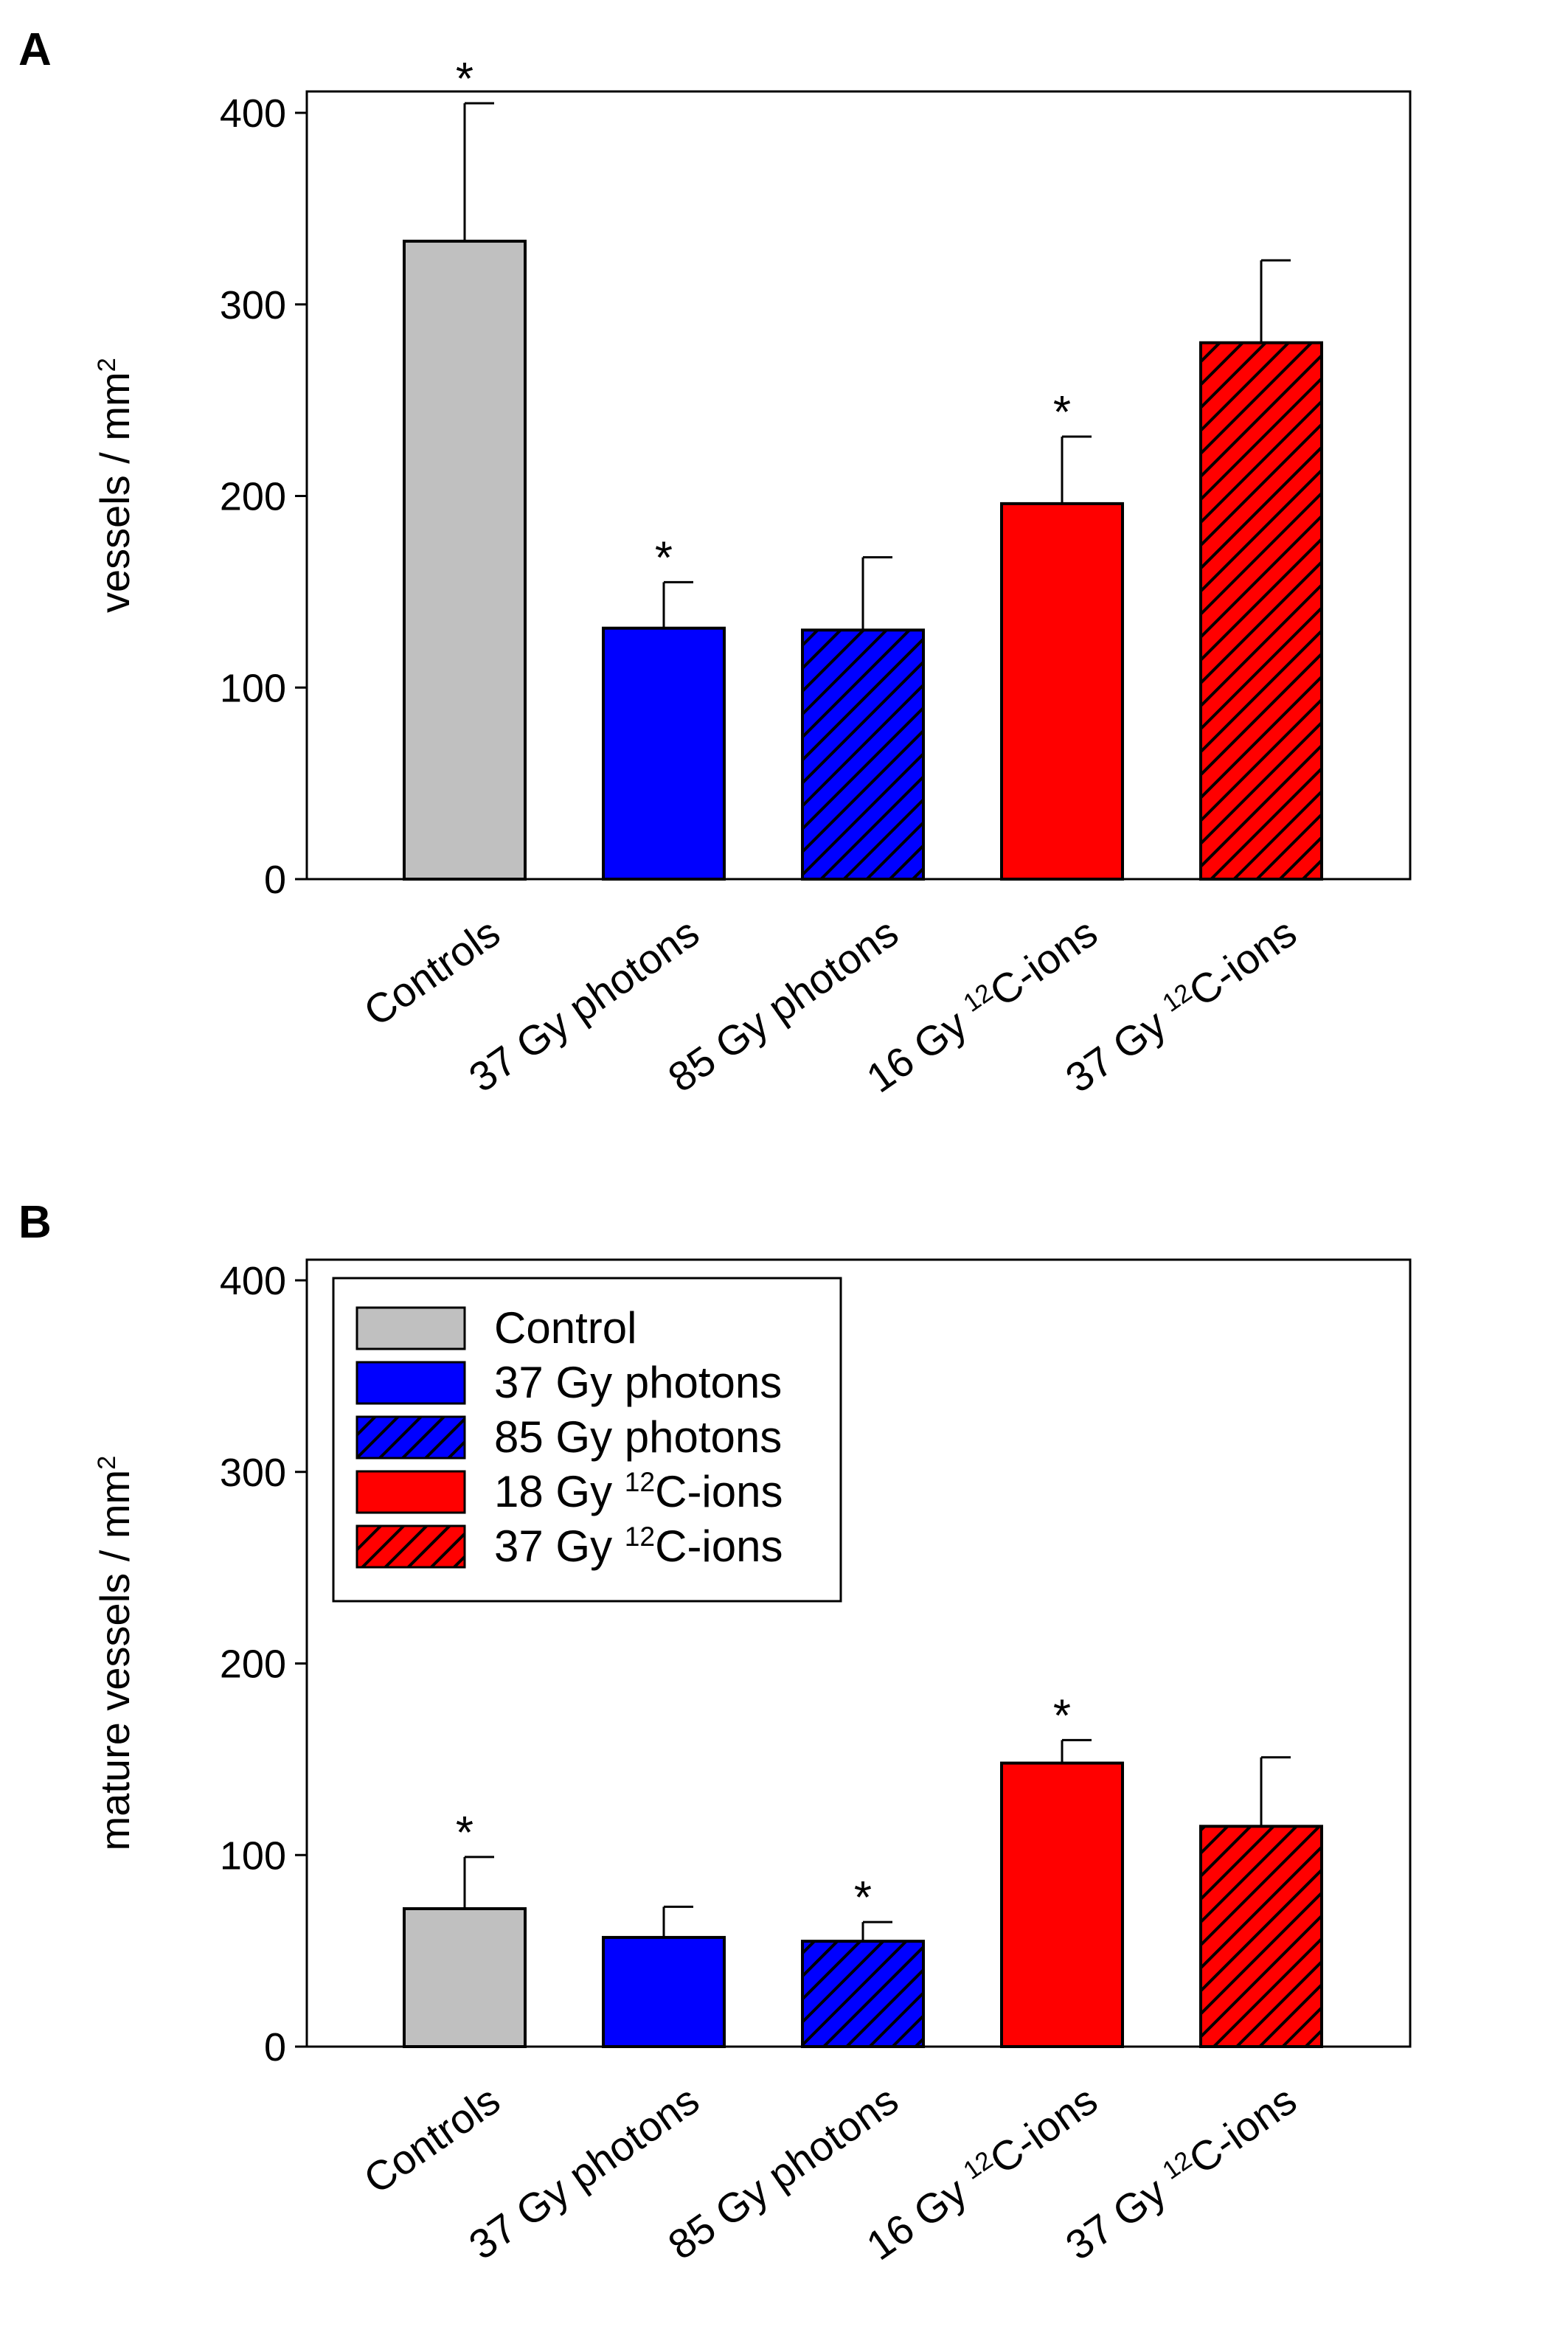 Image resolution: width=1568 pixels, height=2349 pixels. I want to click on label-part: Control, so click(565, 1328).